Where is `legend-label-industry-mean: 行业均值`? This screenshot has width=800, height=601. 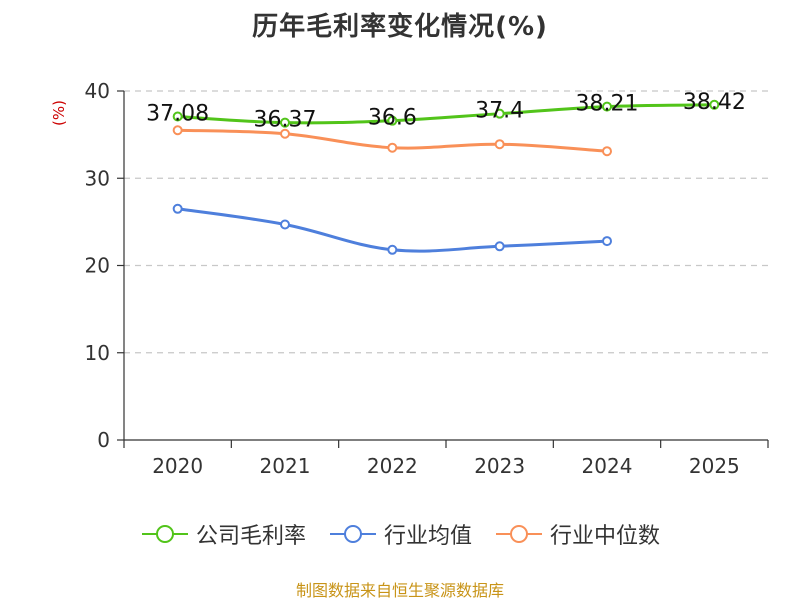
legend-label-industry-mean: 行业均值 is located at coordinates (427, 536).